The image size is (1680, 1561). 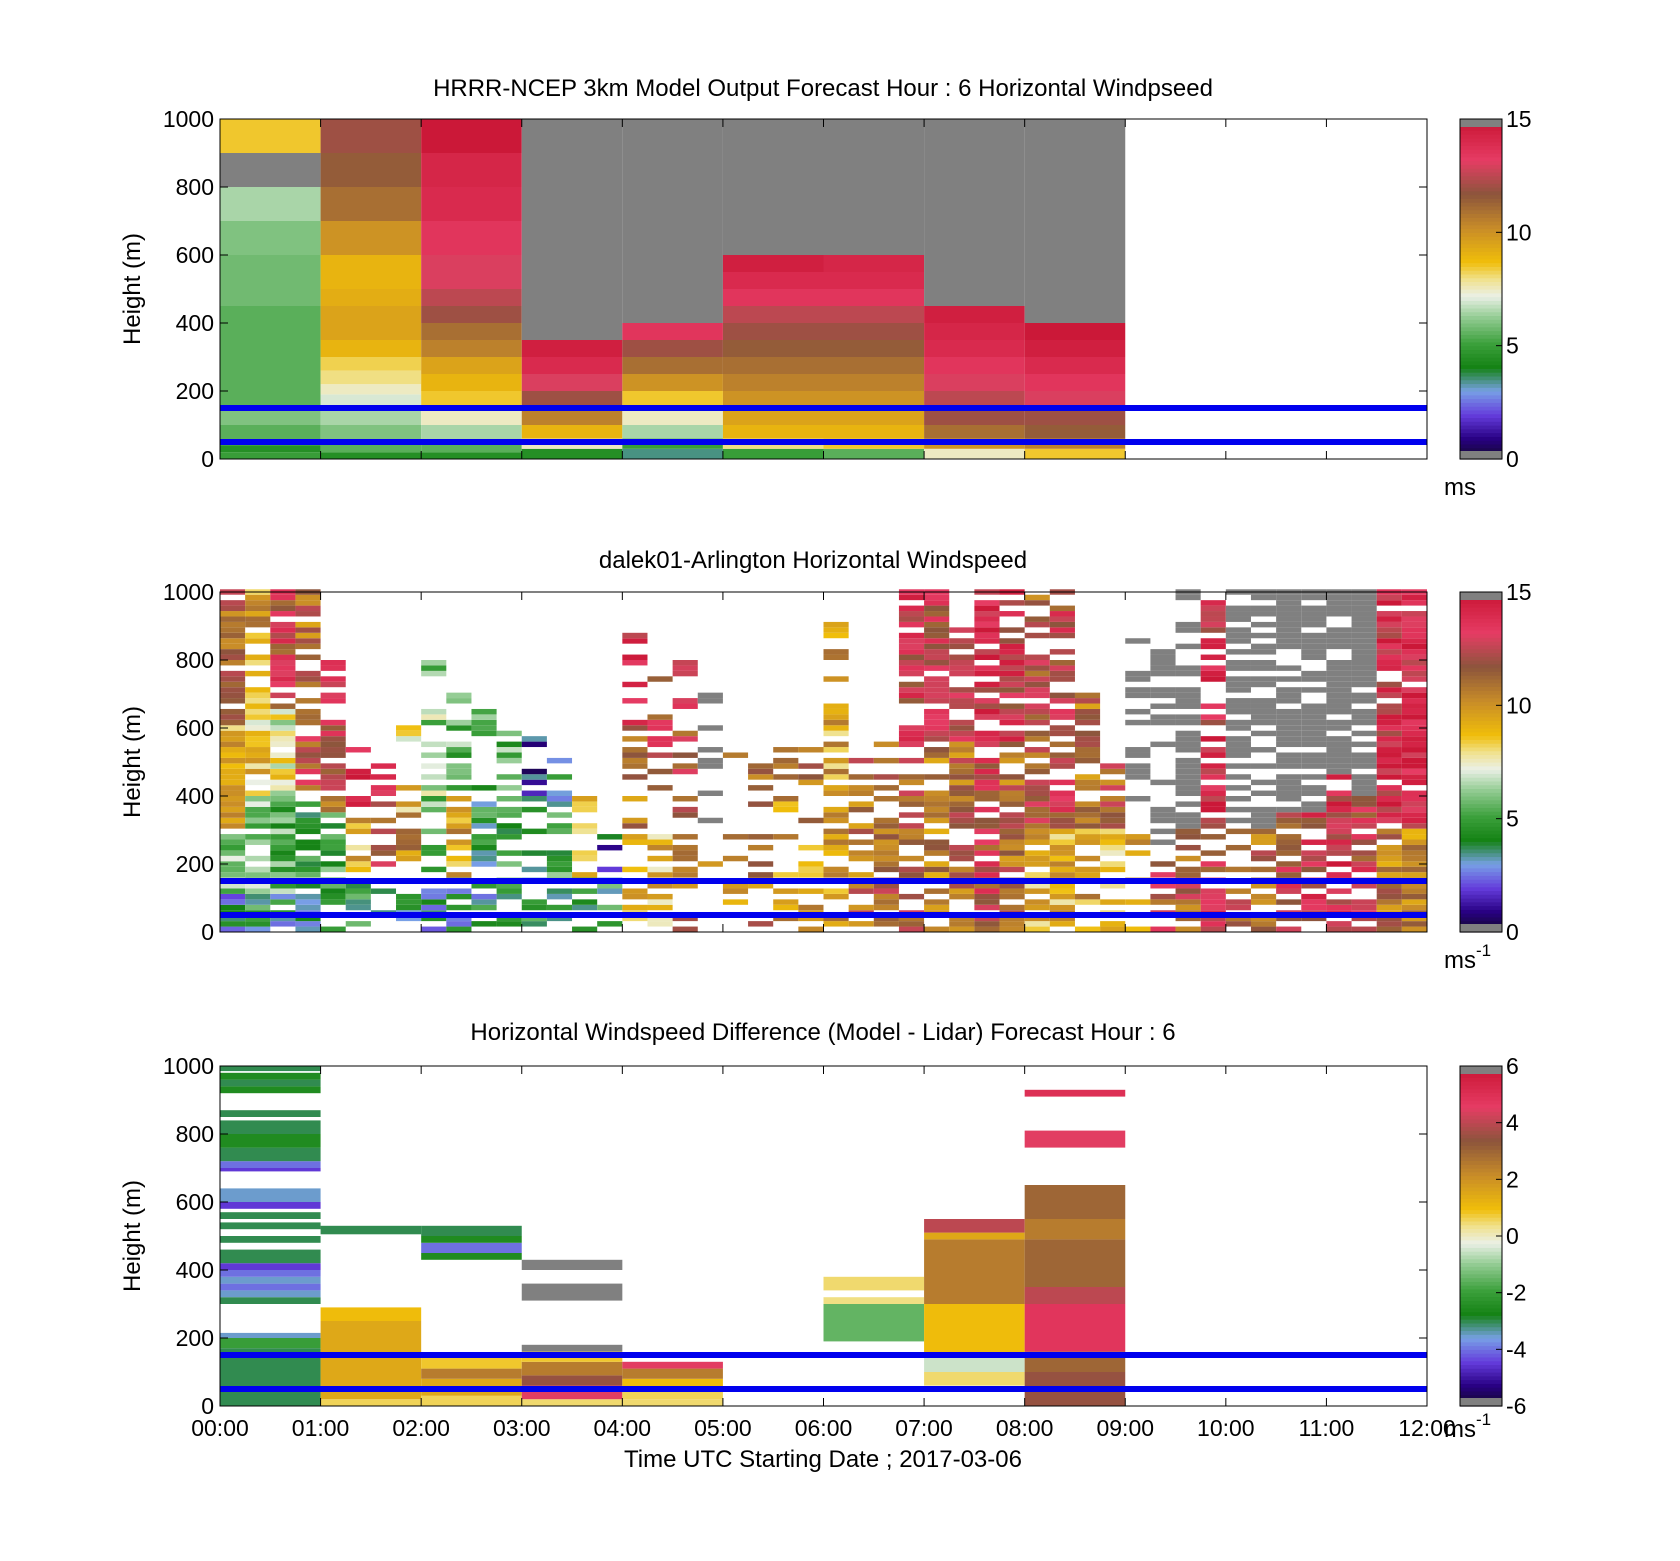 I want to click on colorbar-tick-label: -4, so click(x=1516, y=1349).